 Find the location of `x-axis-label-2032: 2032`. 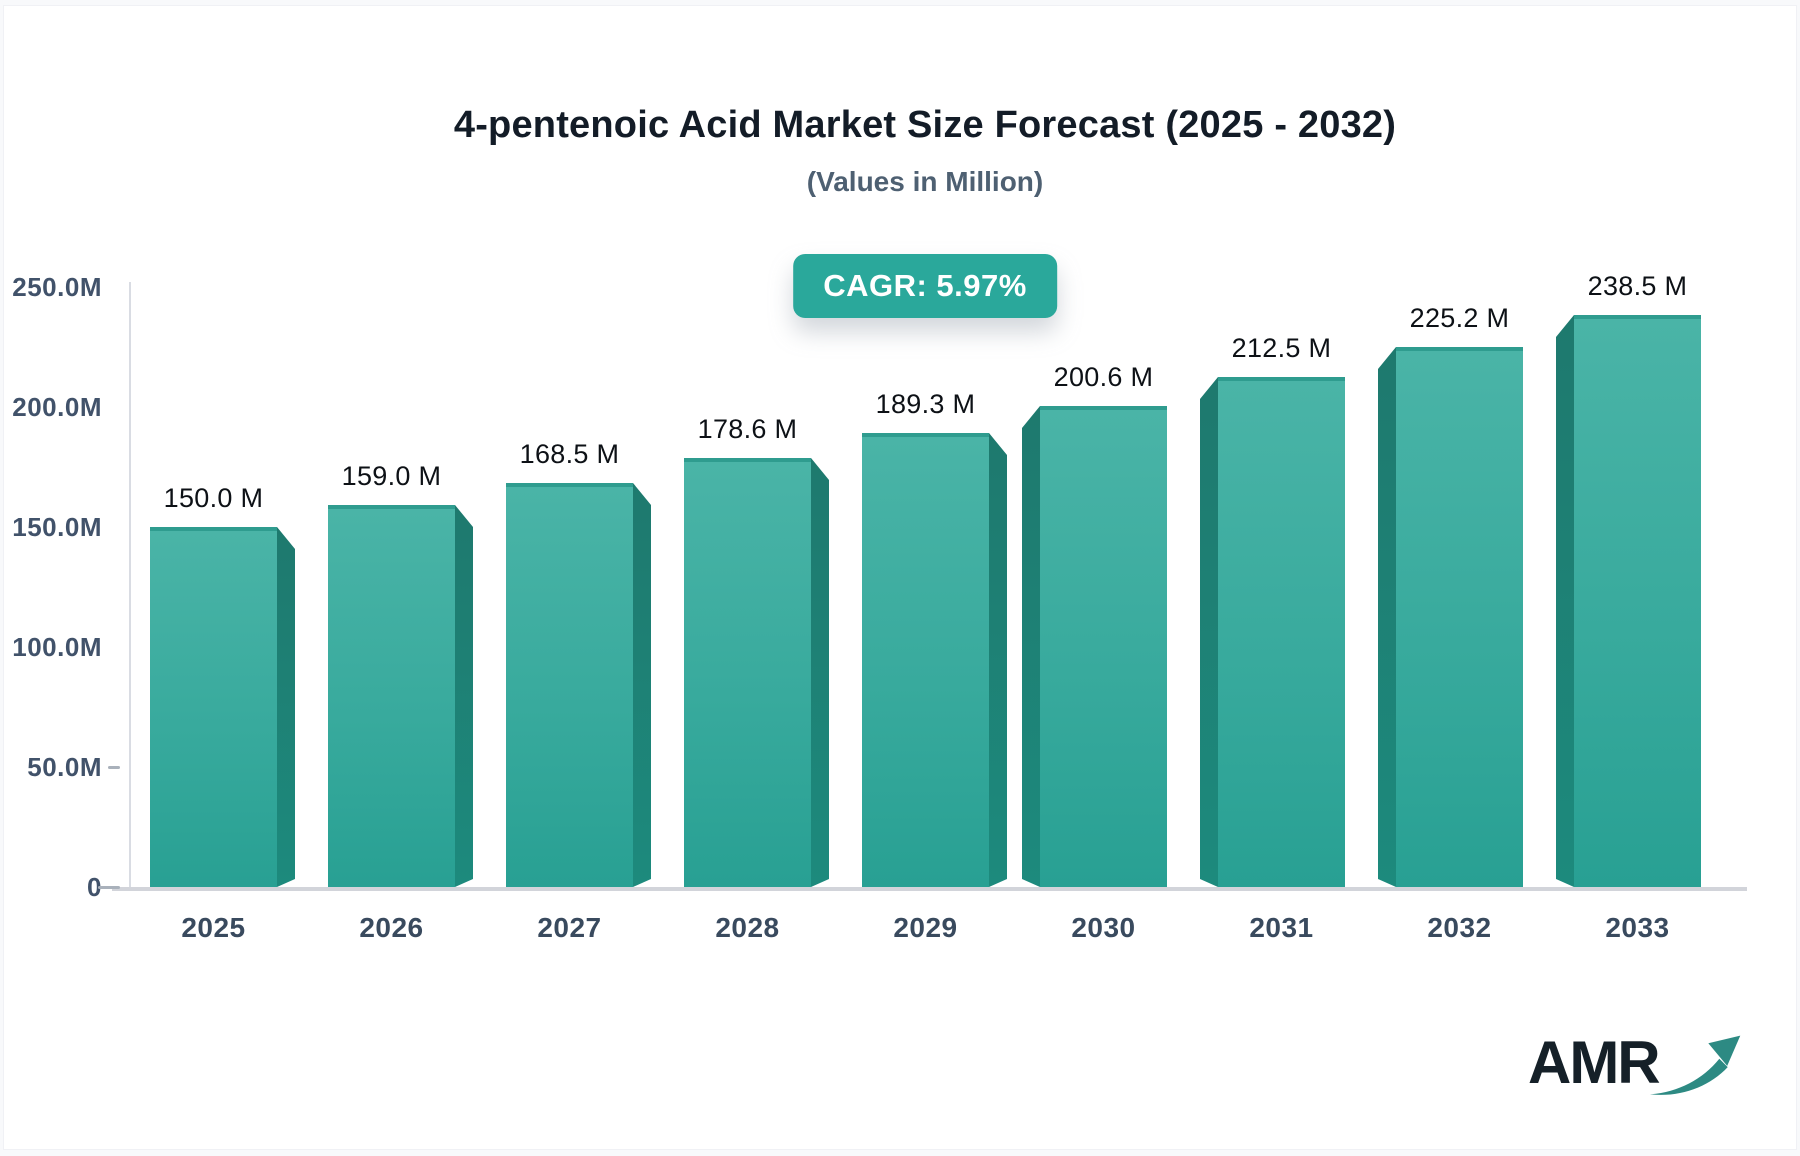

x-axis-label-2032: 2032 is located at coordinates (1459, 927).